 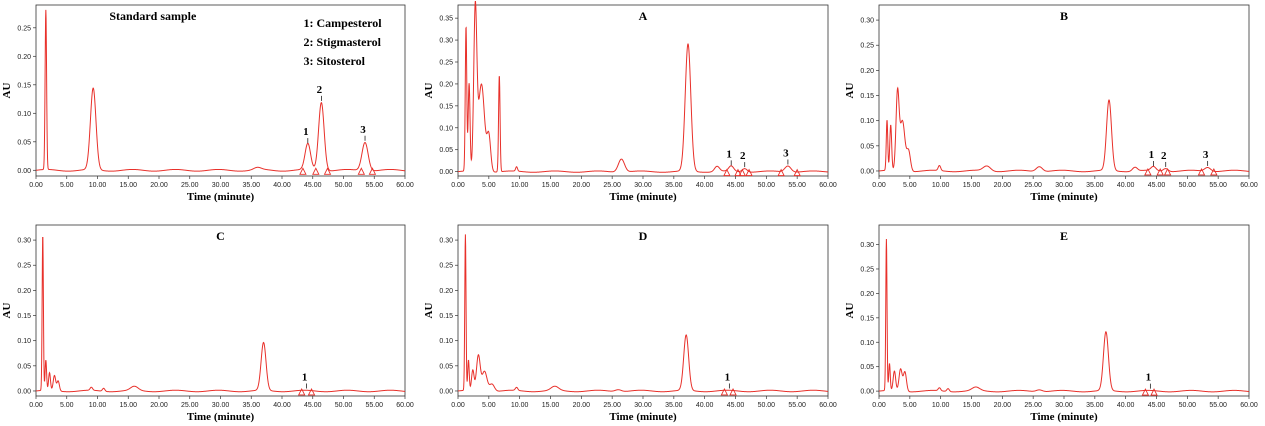 I want to click on legend-entry: 3: Sitosterol, so click(x=335, y=61).